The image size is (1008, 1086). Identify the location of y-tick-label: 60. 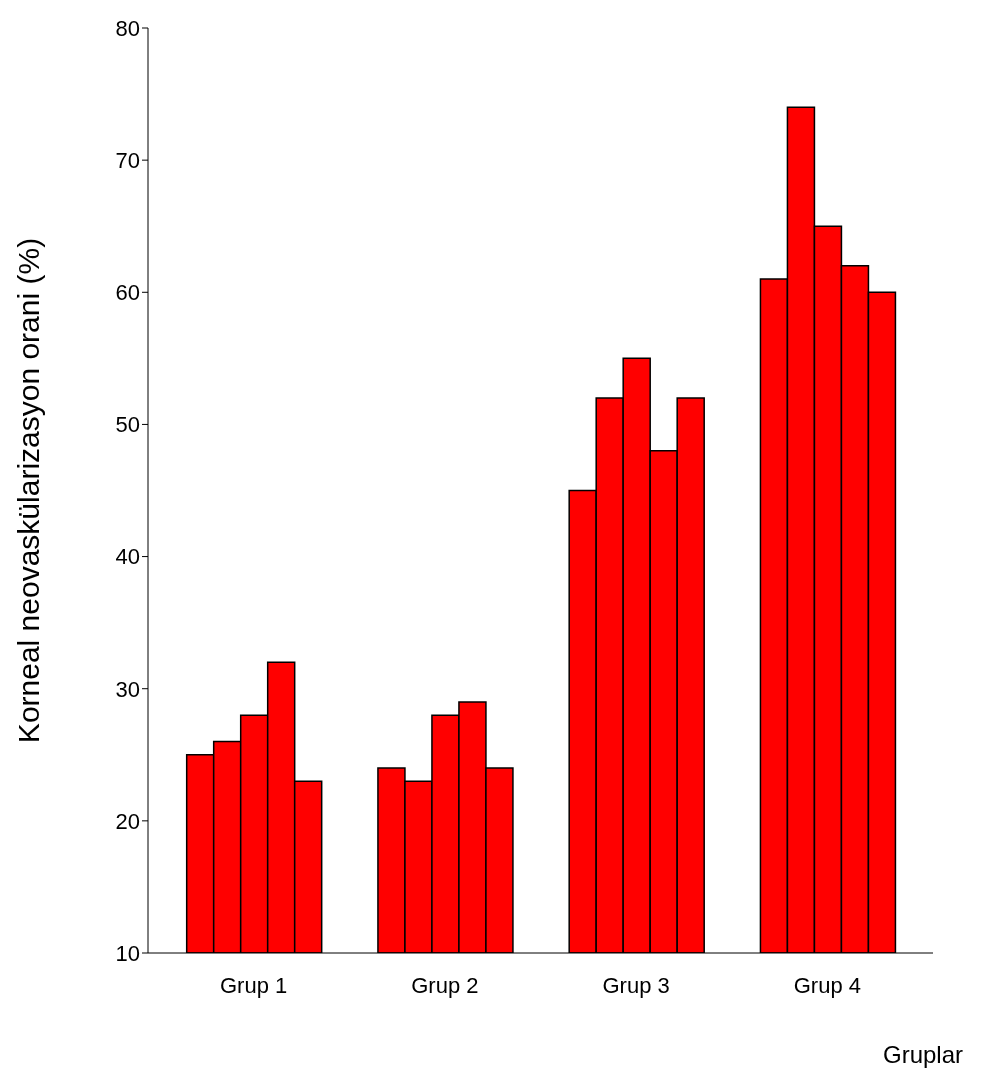
(127, 293).